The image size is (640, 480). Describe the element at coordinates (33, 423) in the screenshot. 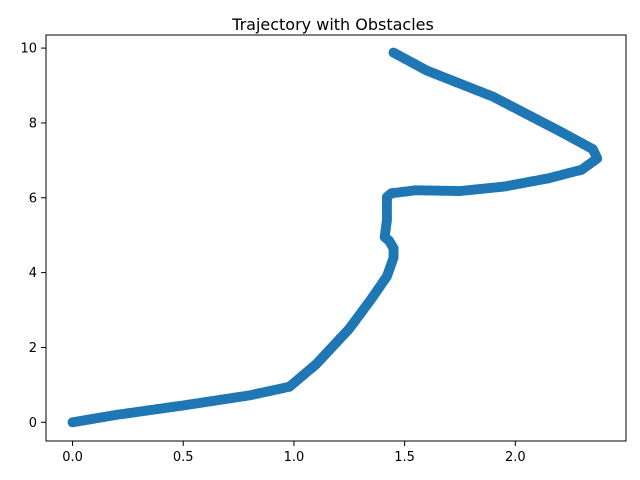

I see `y-tick-label: 0` at that location.